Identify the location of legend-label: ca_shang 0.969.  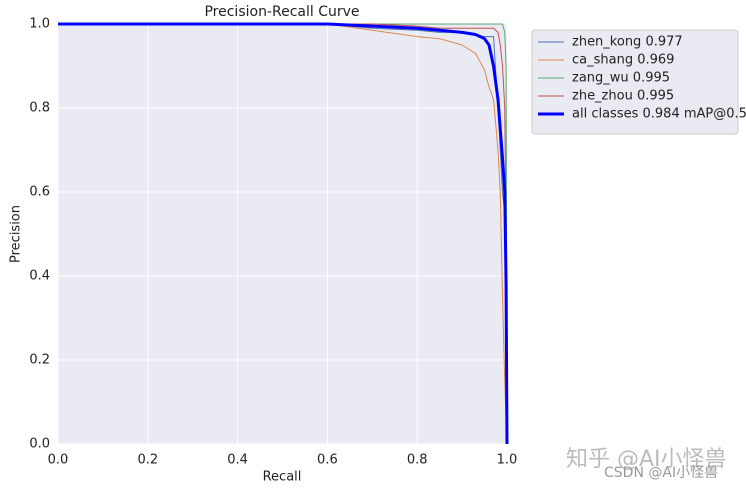
(623, 60).